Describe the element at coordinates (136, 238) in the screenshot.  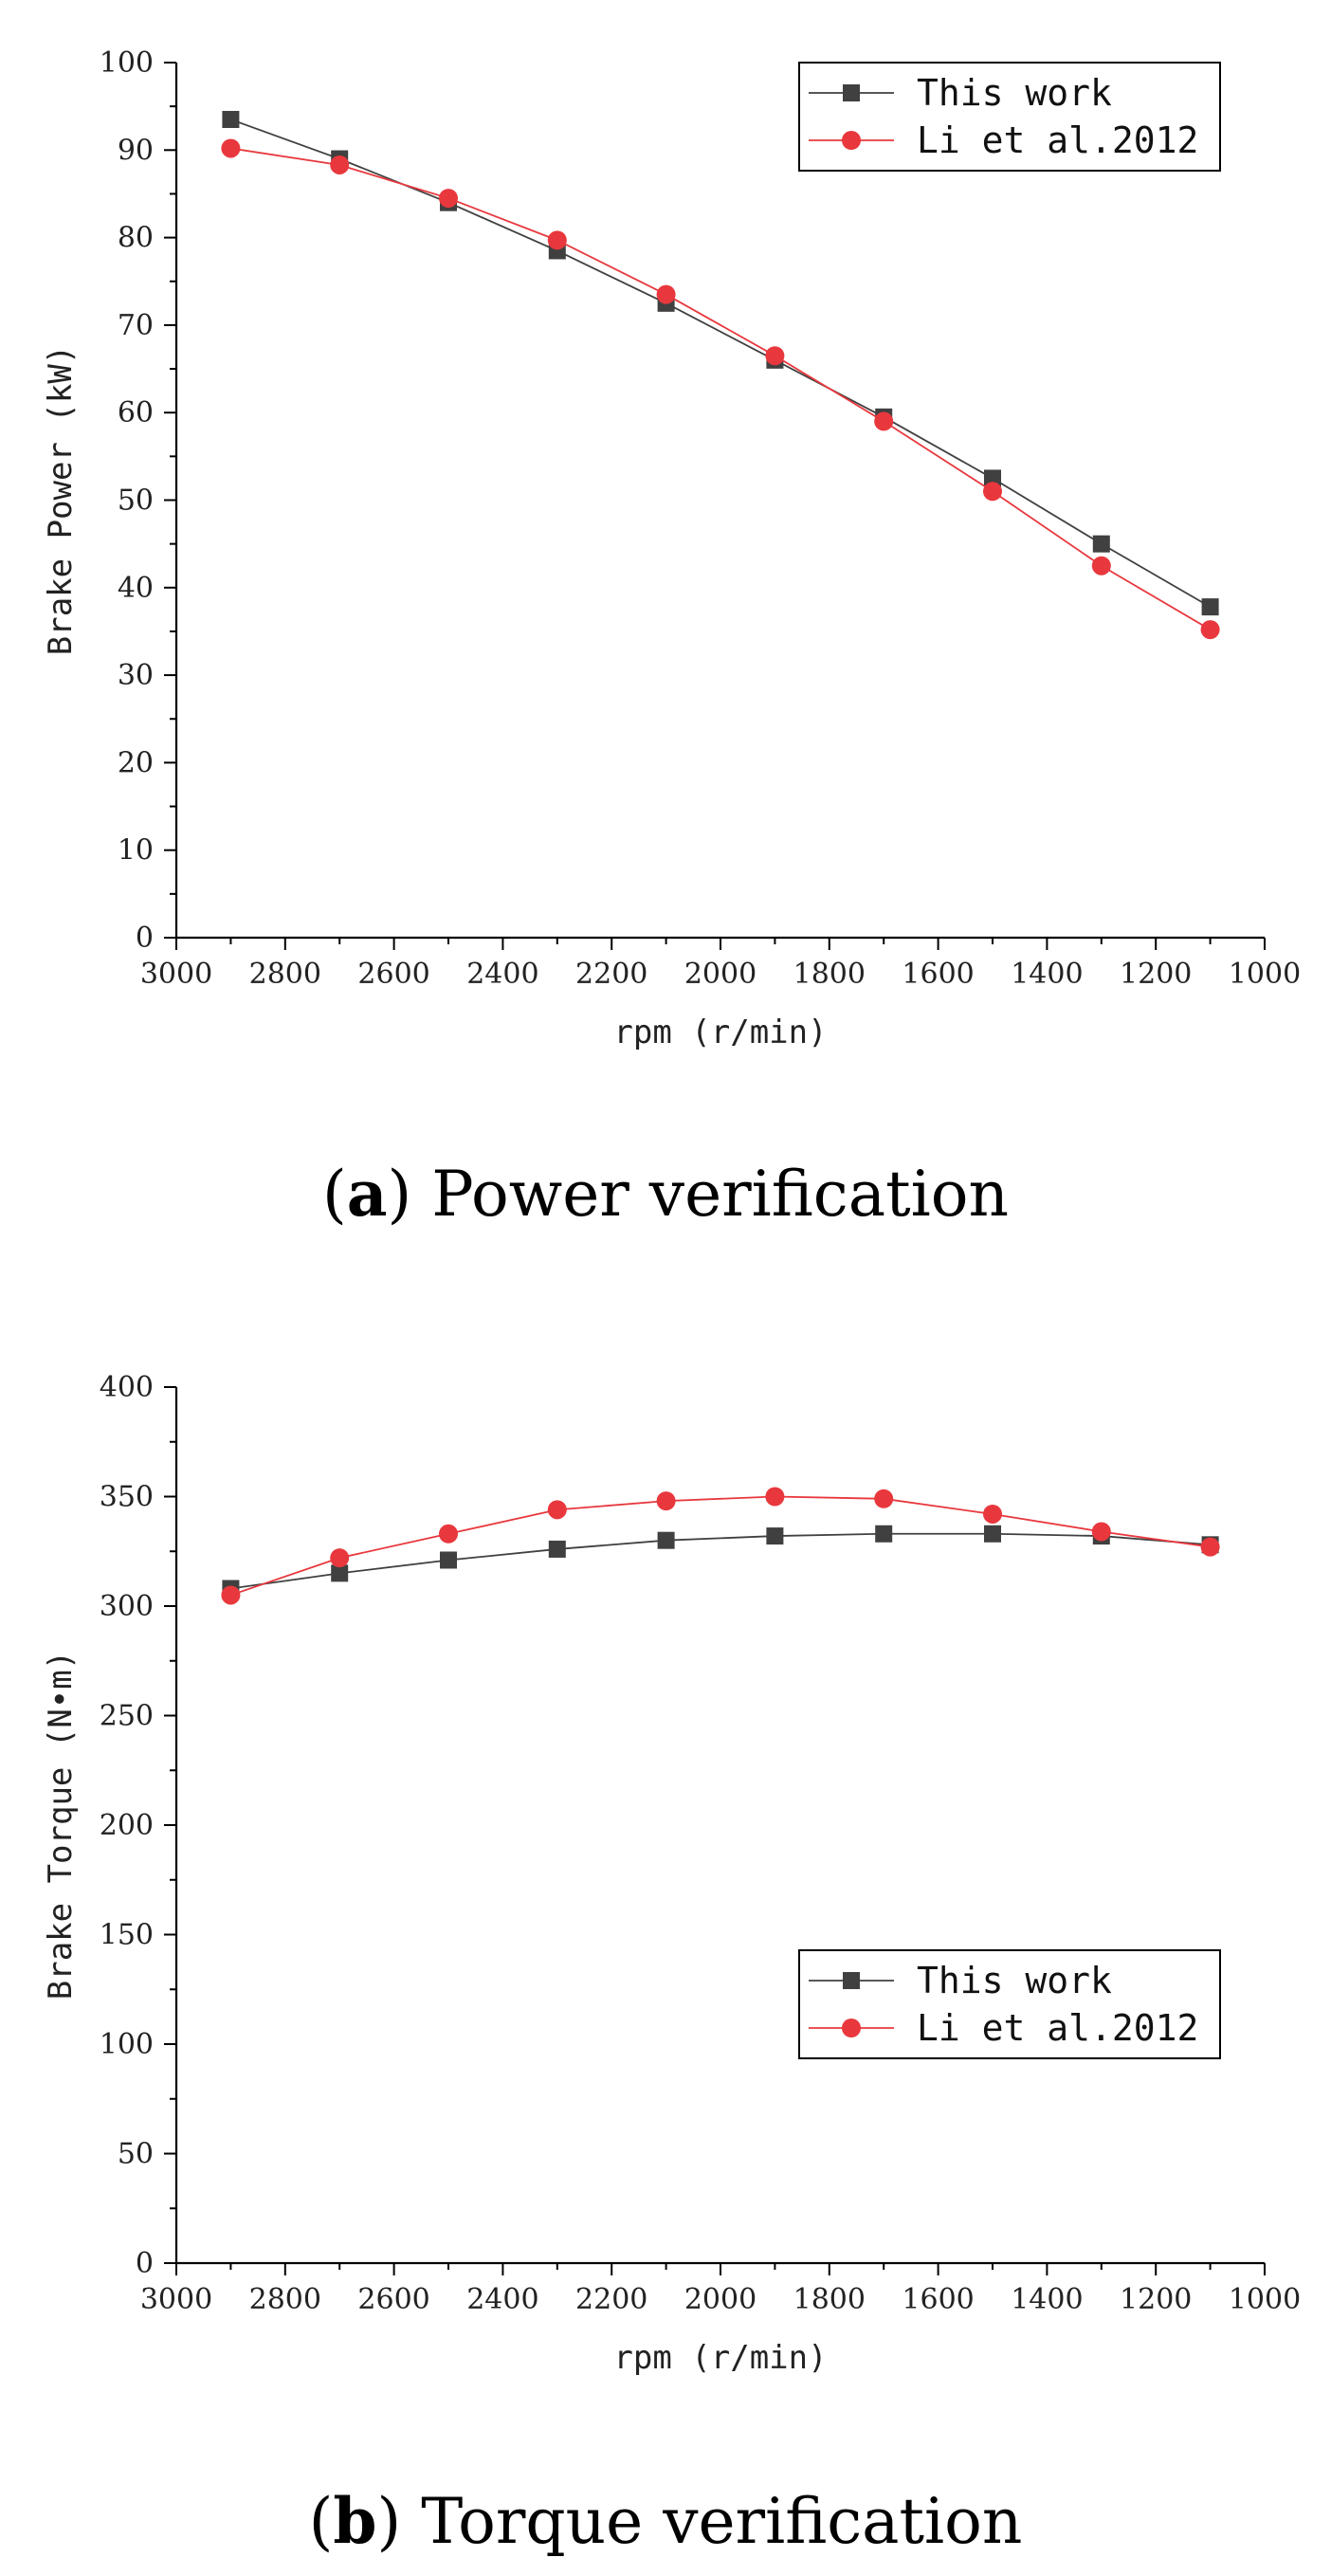
I see `y-tick-label: 80` at that location.